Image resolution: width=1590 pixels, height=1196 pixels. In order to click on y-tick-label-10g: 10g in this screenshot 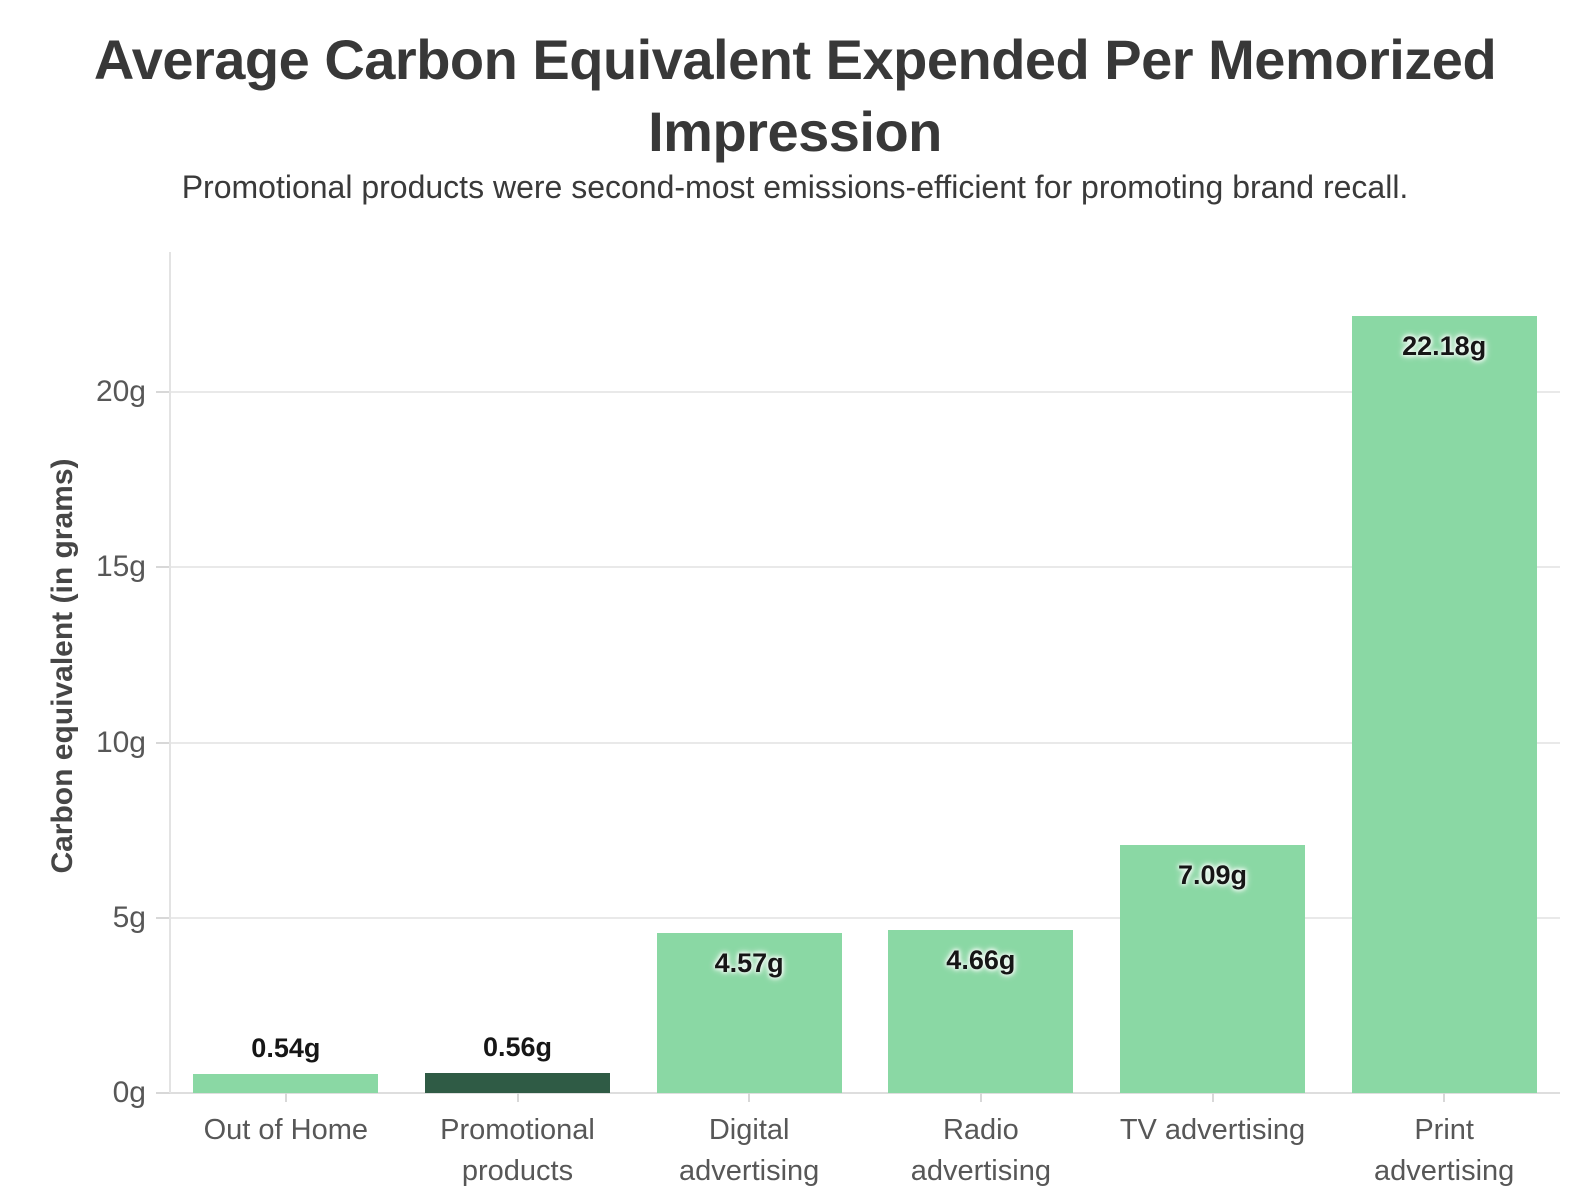, I will do `click(120, 742)`.